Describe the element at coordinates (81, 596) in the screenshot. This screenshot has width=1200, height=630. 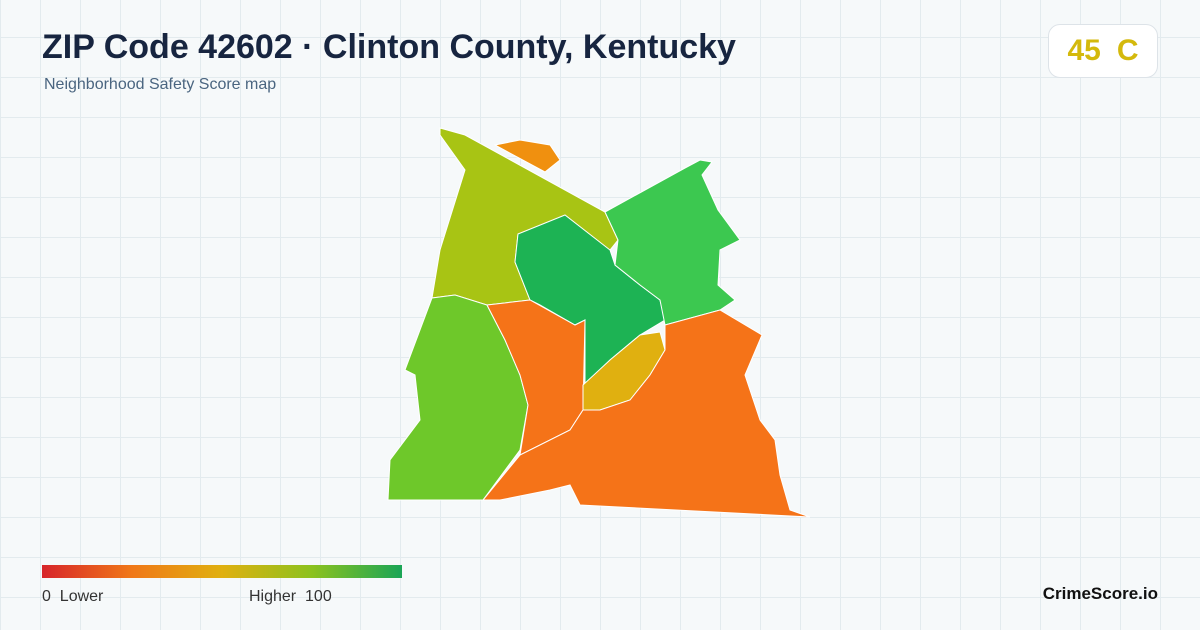
I see `legend-min-label: Lower` at that location.